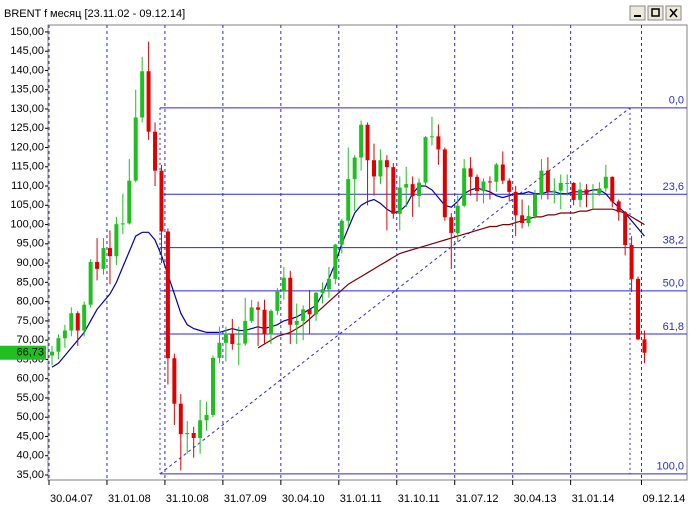 The width and height of the screenshot is (689, 507). Describe the element at coordinates (30, 353) in the screenshot. I see `last-price-label: 66,73` at that location.